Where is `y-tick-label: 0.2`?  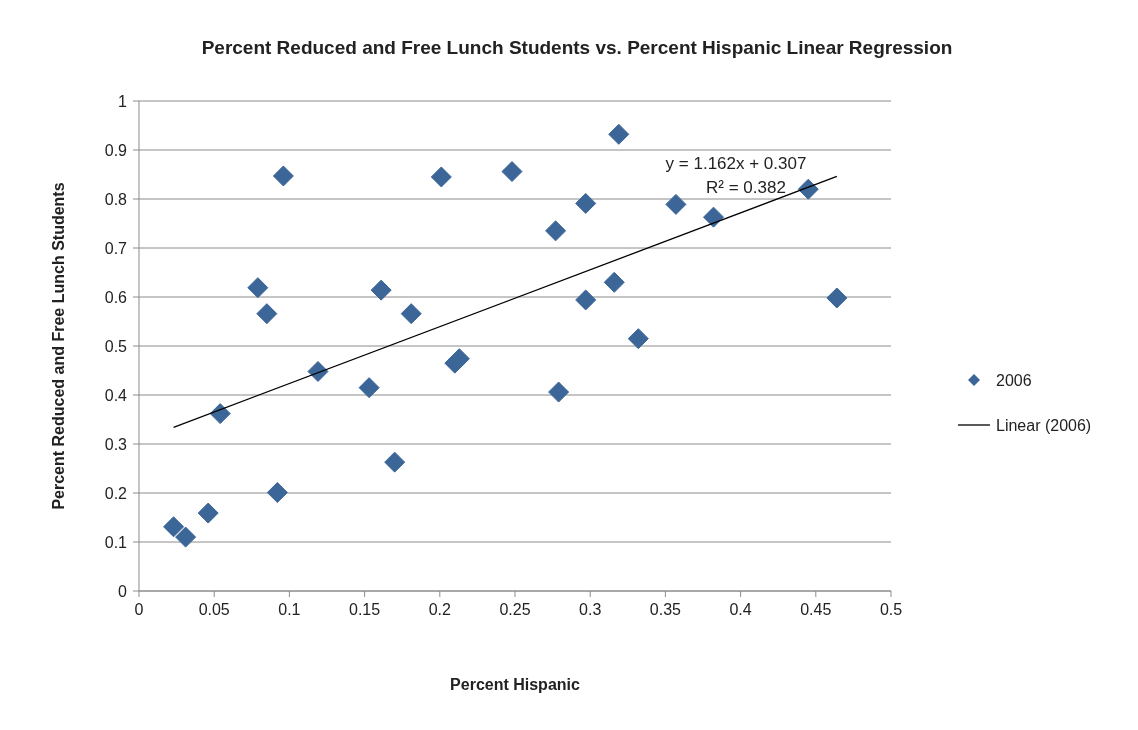
y-tick-label: 0.2 is located at coordinates (116, 493).